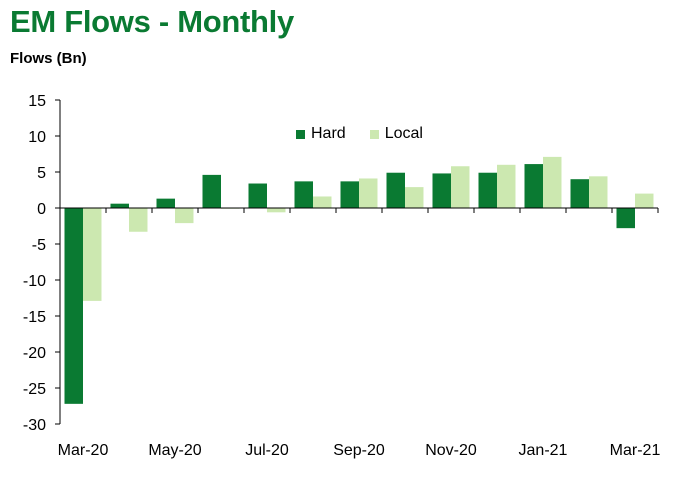  I want to click on y-tick-label-10: 10, so click(37, 137).